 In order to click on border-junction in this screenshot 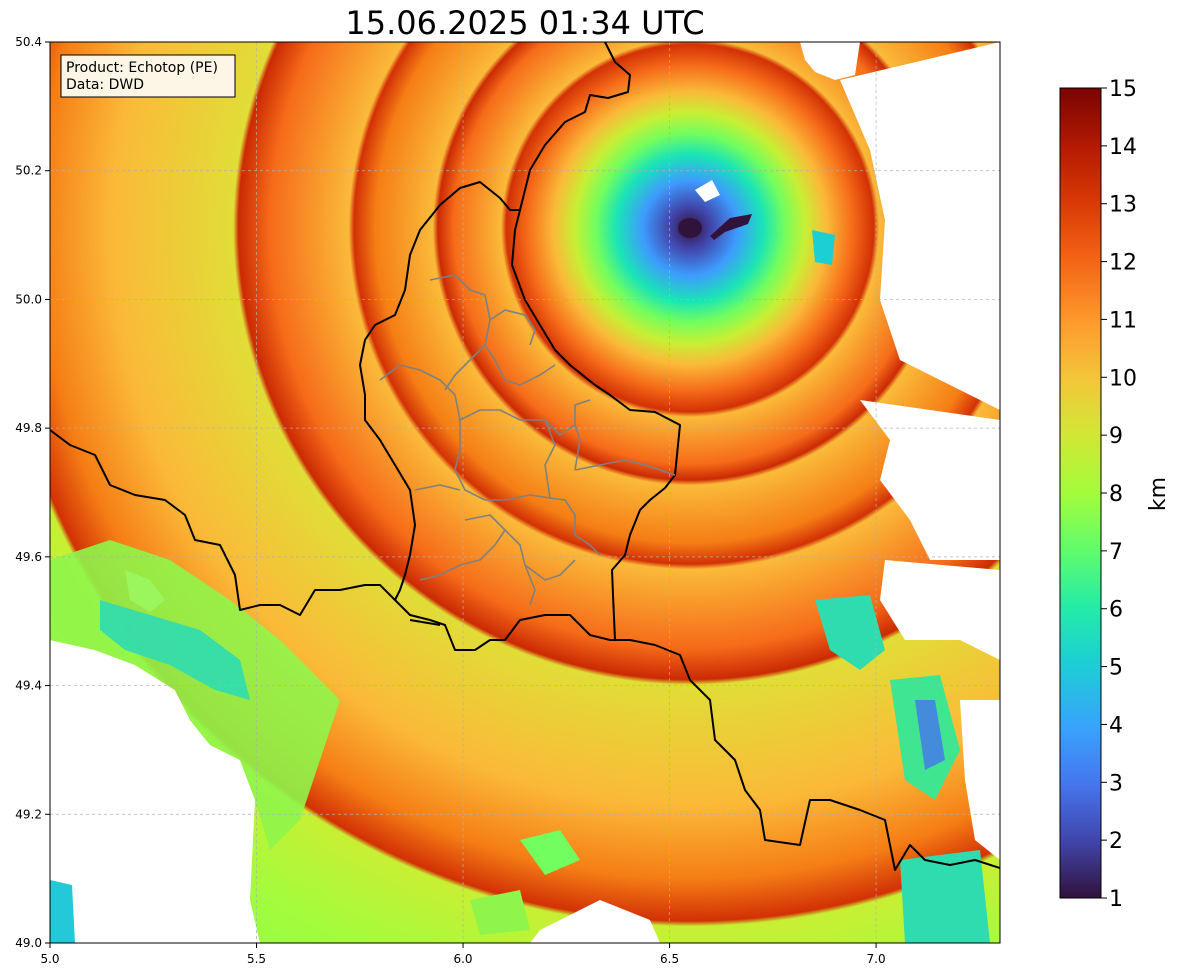, I will do `click(509, 204)`.